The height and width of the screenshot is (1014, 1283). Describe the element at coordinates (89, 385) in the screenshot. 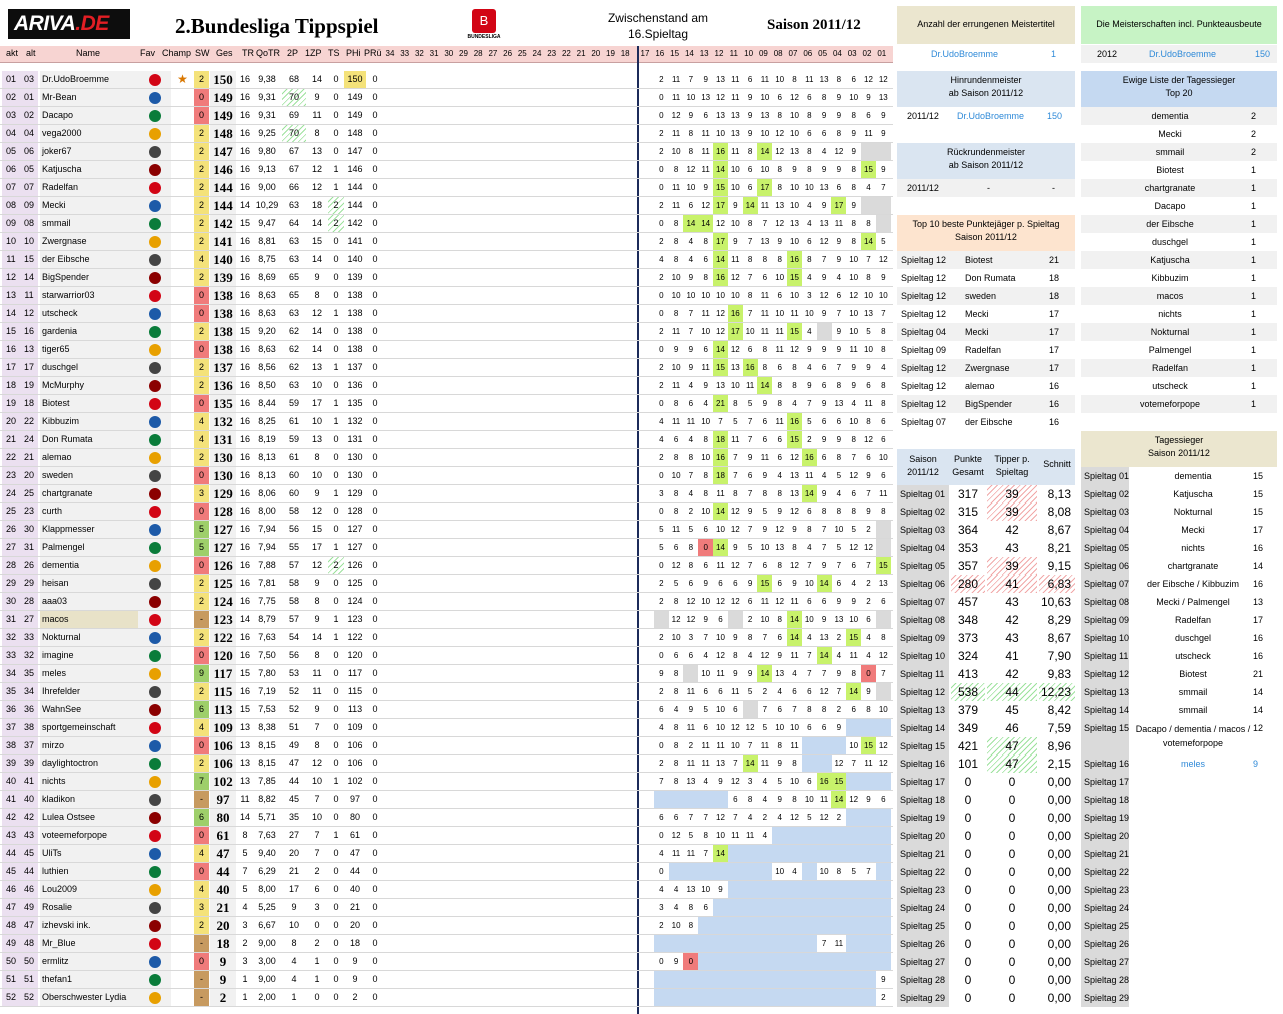

I see `player-name: McMurphy` at that location.